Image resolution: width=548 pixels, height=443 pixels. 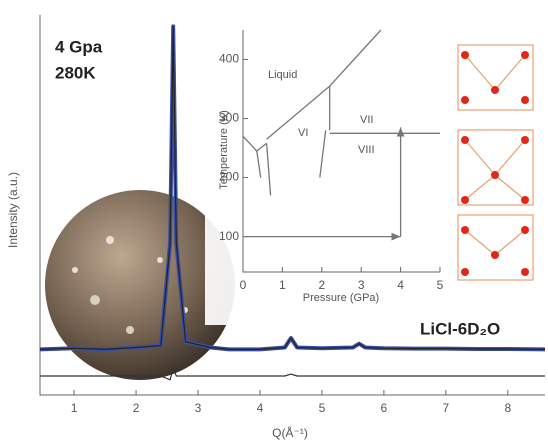 What do you see at coordinates (13, 210) in the screenshot?
I see `y-axis-label: Intensity (a.u.)` at bounding box center [13, 210].